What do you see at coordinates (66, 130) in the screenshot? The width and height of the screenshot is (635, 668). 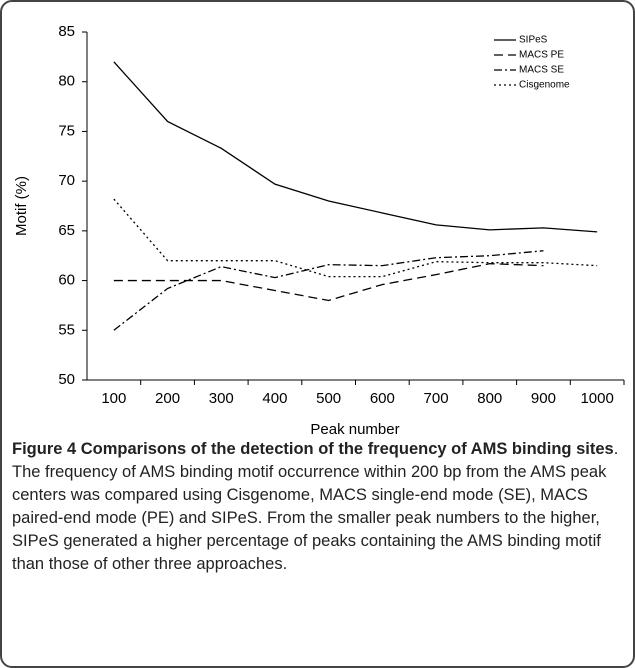 I see `y-tick-label: 75` at bounding box center [66, 130].